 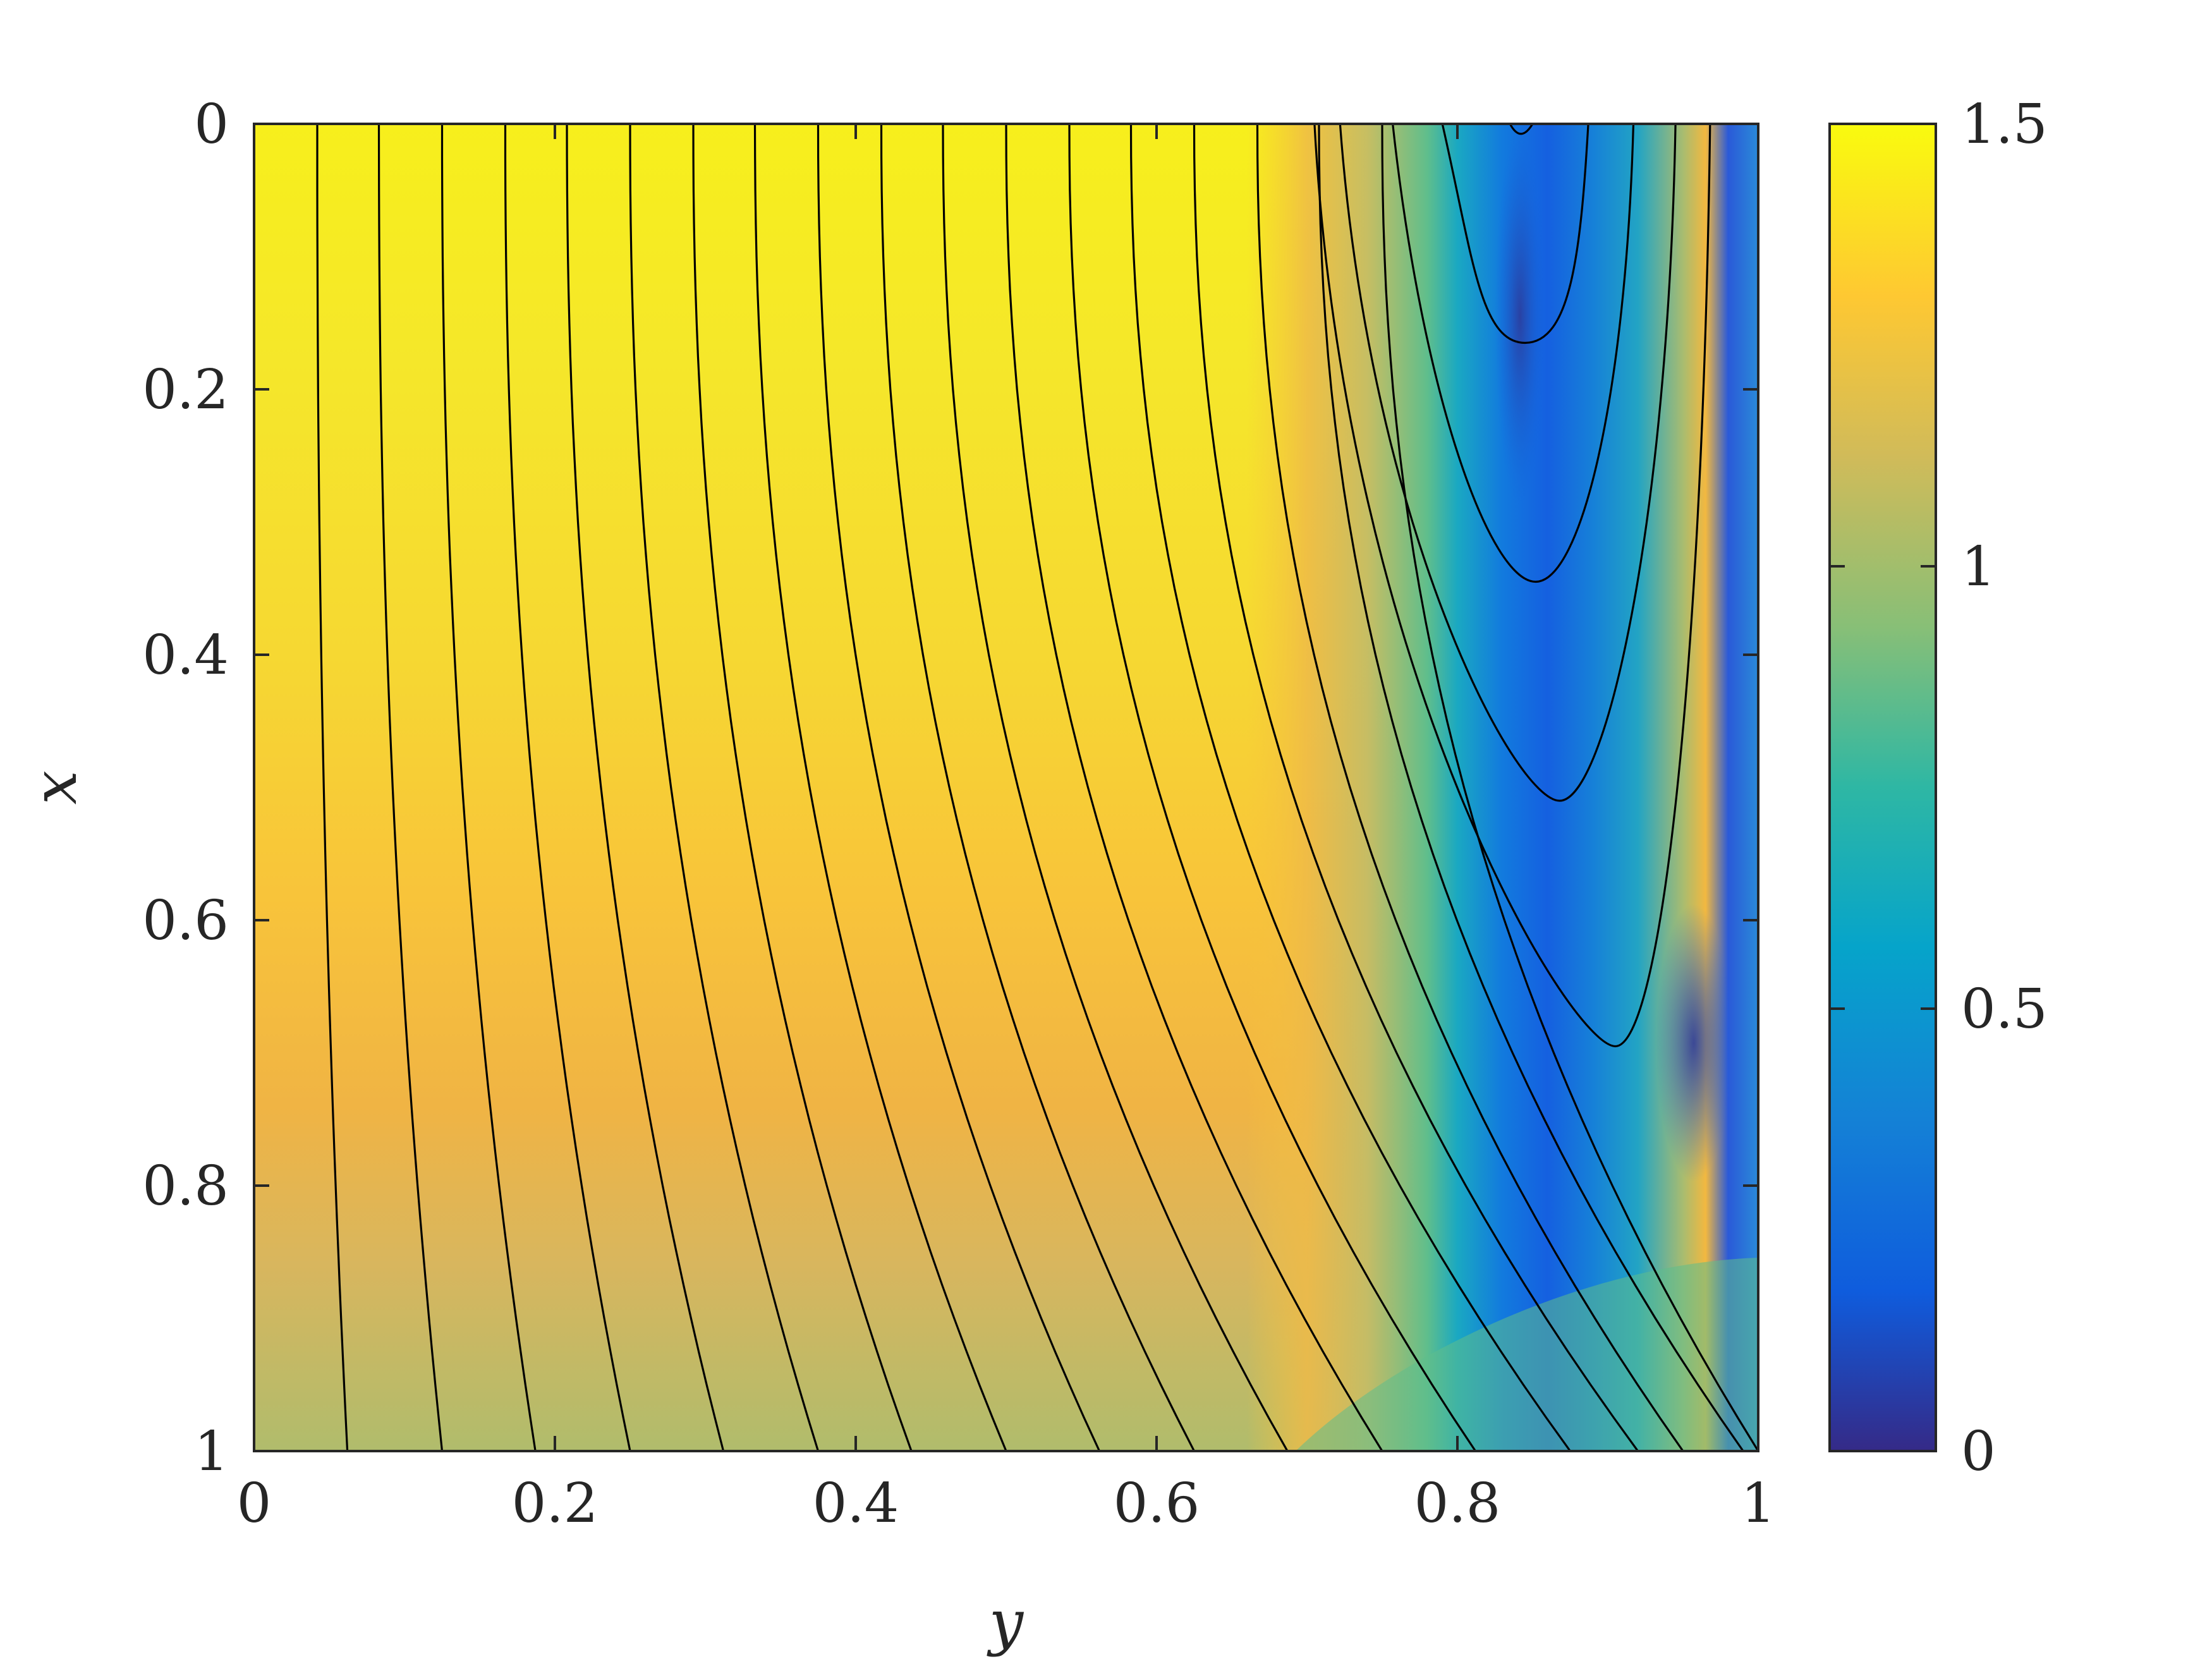 I want to click on y-tick-label: 0.8, so click(x=185, y=1186).